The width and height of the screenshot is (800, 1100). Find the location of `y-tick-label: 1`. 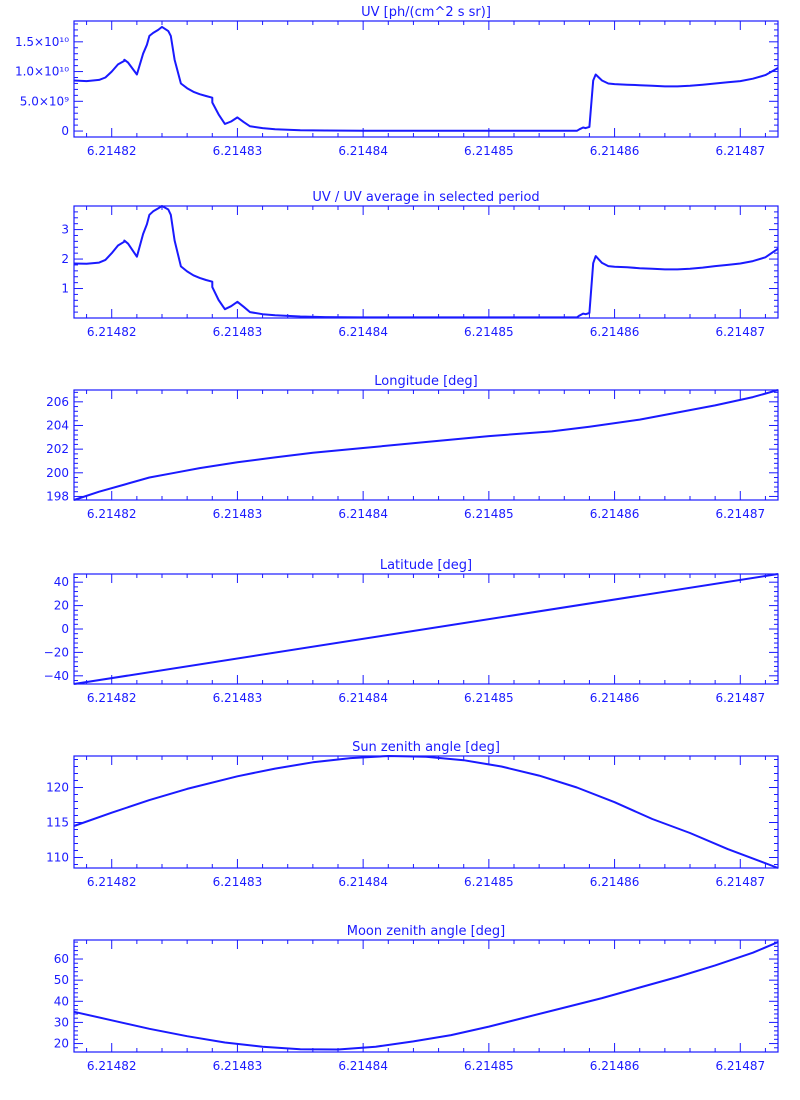

y-tick-label: 1 is located at coordinates (65, 289).